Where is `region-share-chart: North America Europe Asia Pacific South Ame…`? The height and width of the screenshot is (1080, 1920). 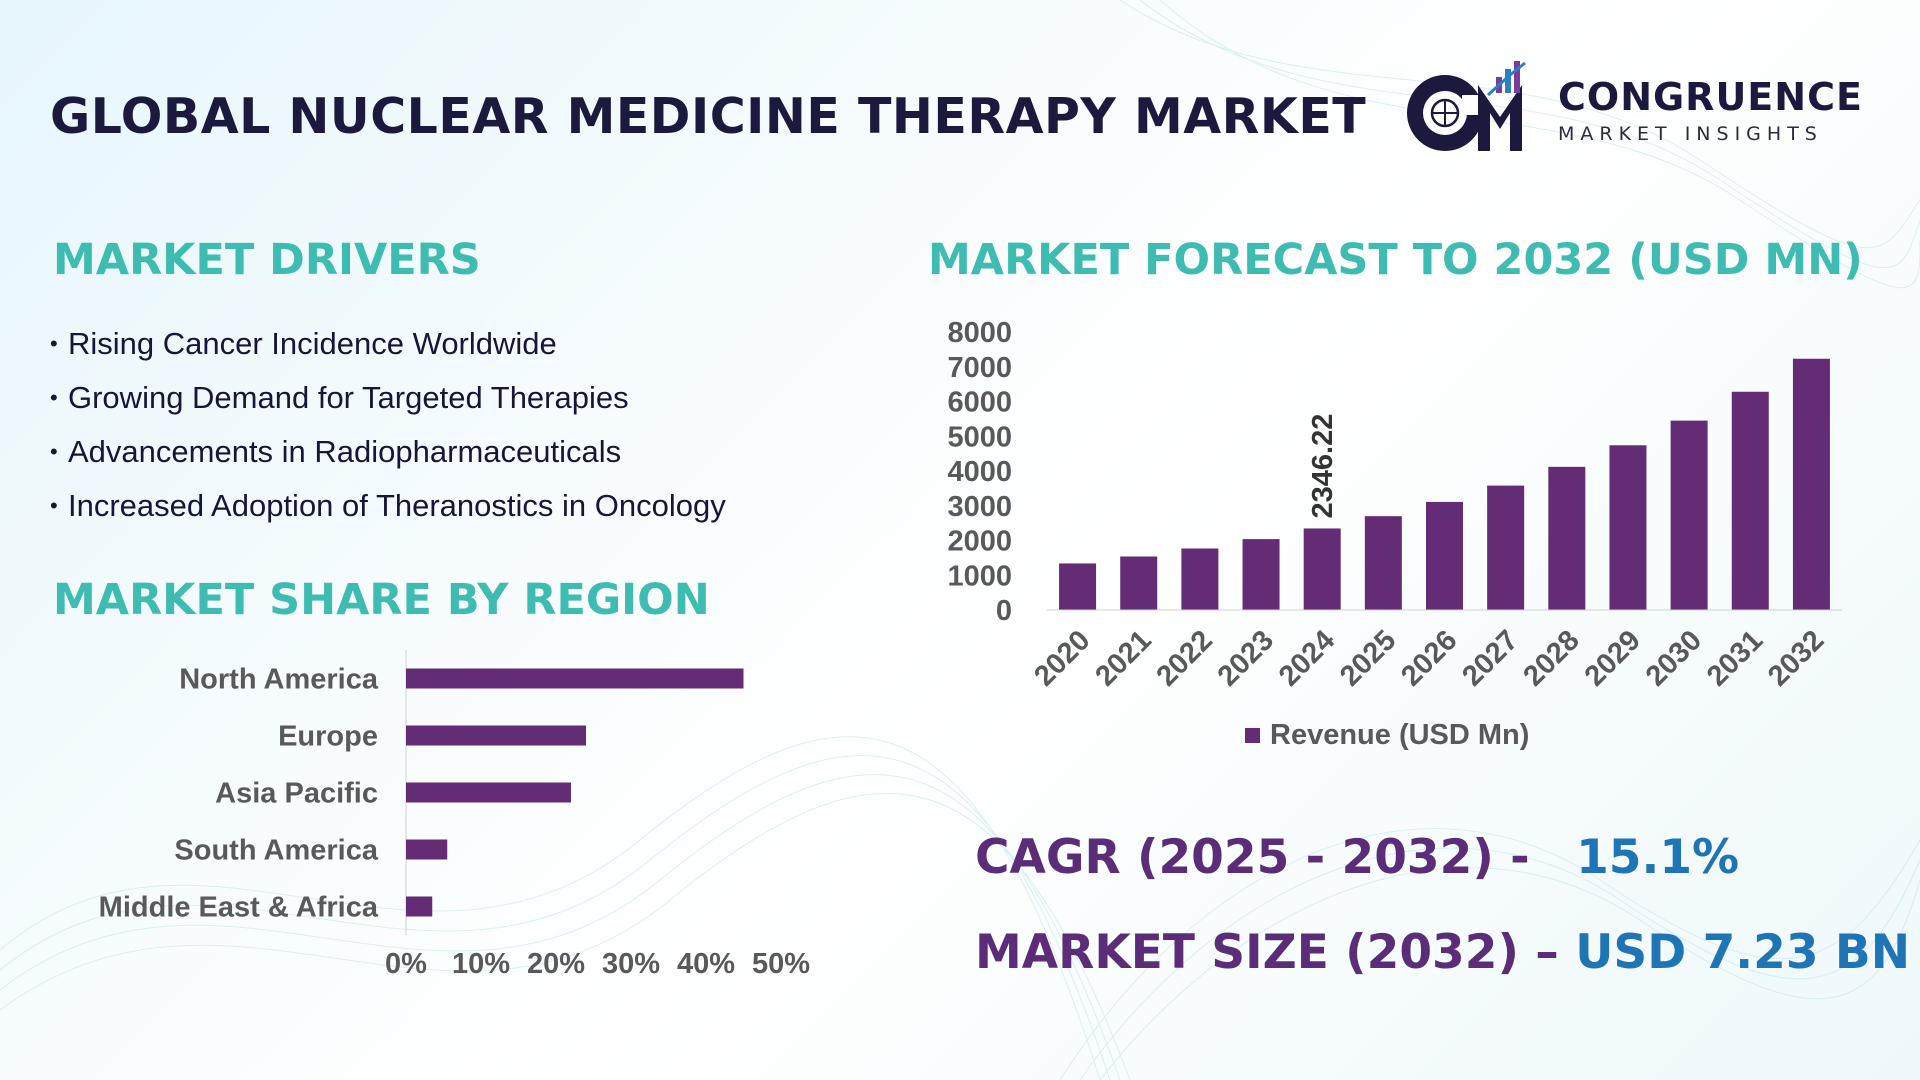
region-share-chart: North America Europe Asia Pacific South Ame… is located at coordinates (454, 815).